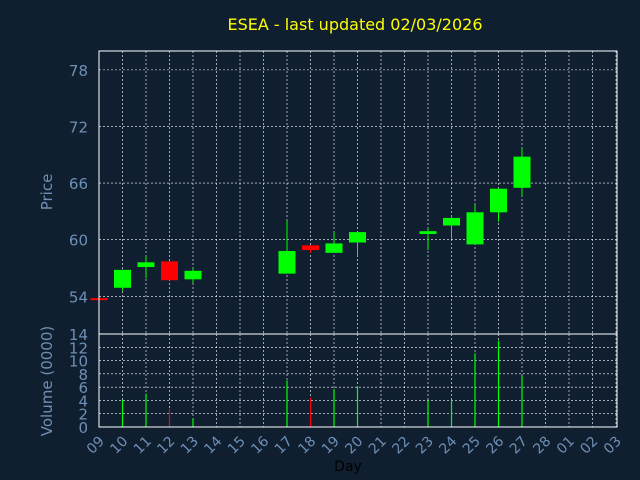  Describe the element at coordinates (83, 428) in the screenshot. I see `volume-tick-label: 0` at that location.